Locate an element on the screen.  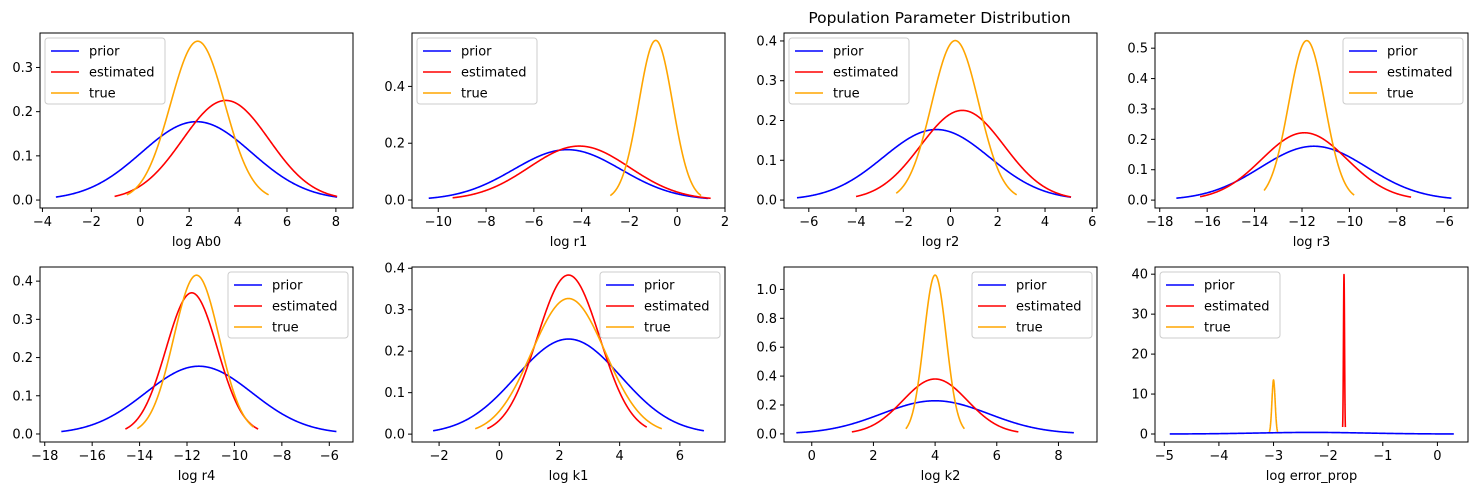
y-tick-label: 30 is located at coordinates (1139, 315).